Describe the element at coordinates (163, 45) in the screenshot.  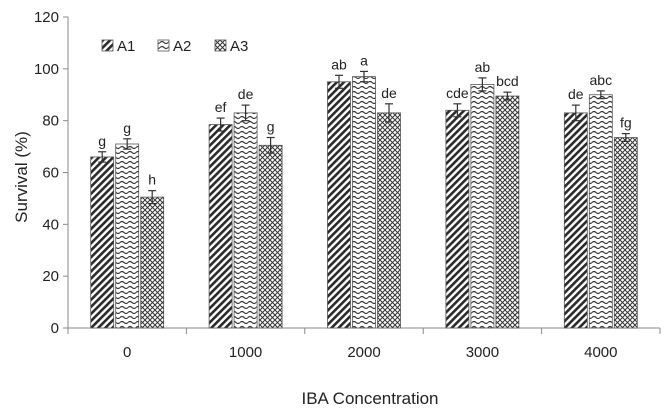
I see `legend-swatch-a2` at that location.